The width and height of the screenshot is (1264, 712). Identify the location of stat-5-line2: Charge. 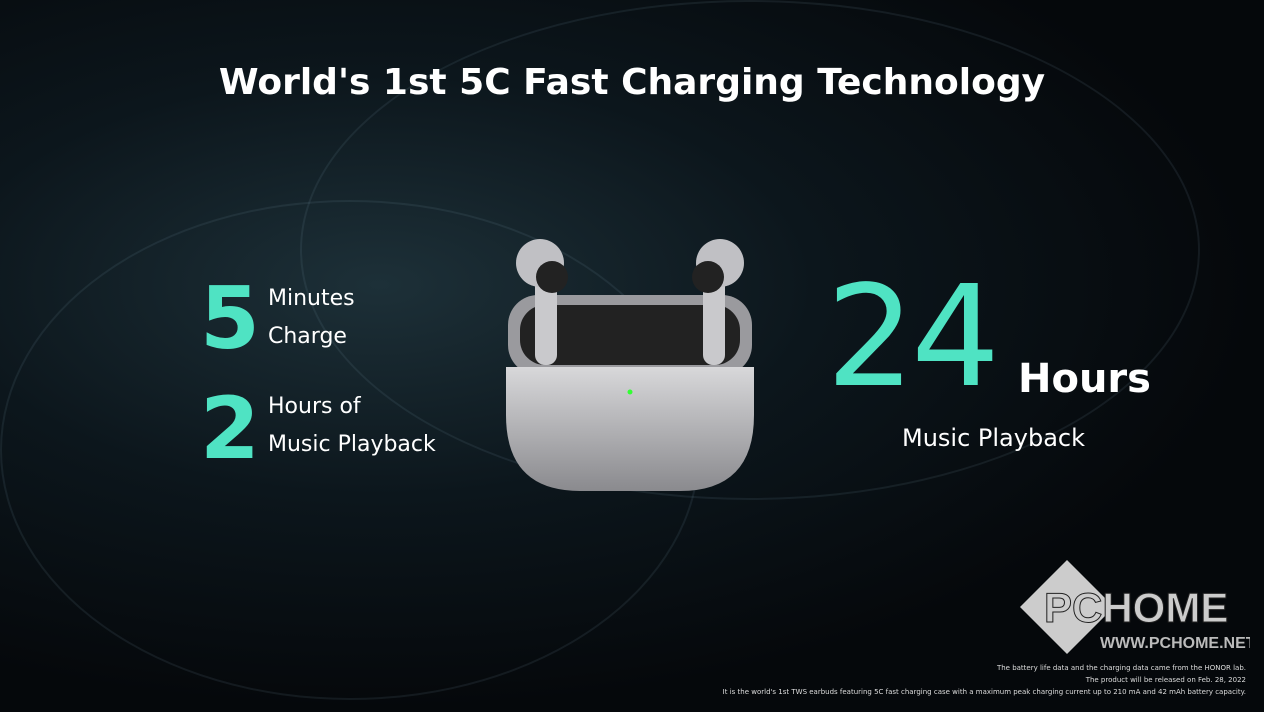
(307, 336).